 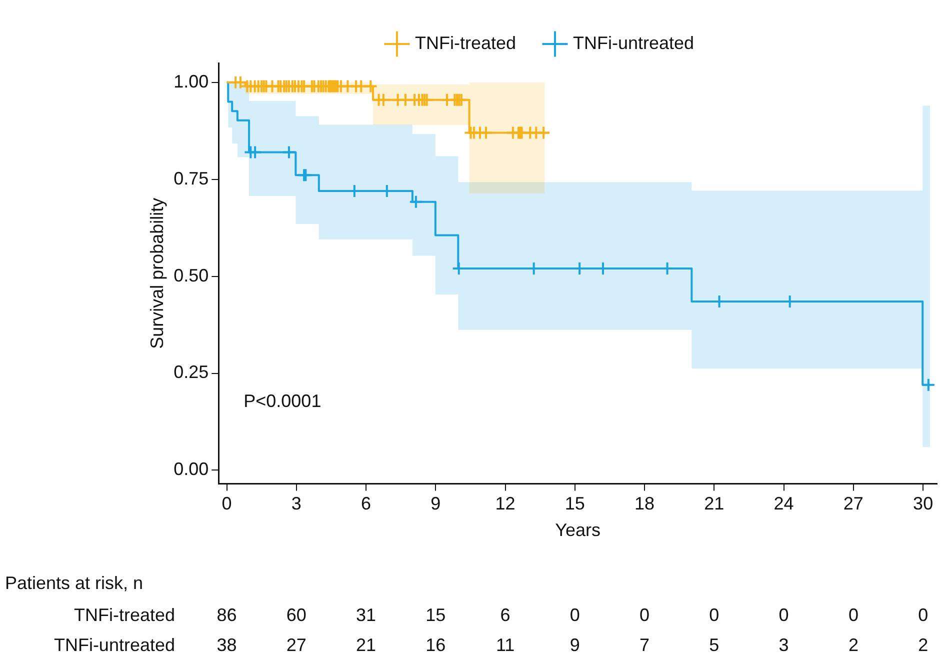 What do you see at coordinates (296, 504) in the screenshot?
I see `x-tick-label: 3` at bounding box center [296, 504].